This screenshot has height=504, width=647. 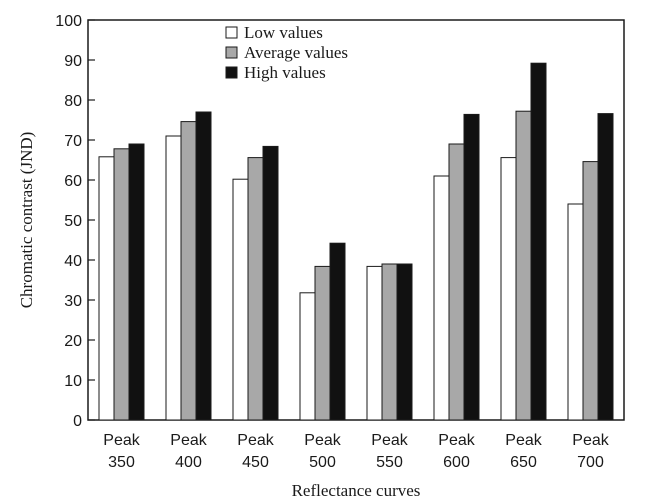 What do you see at coordinates (73, 141) in the screenshot?
I see `y-tick-label-7: 70` at bounding box center [73, 141].